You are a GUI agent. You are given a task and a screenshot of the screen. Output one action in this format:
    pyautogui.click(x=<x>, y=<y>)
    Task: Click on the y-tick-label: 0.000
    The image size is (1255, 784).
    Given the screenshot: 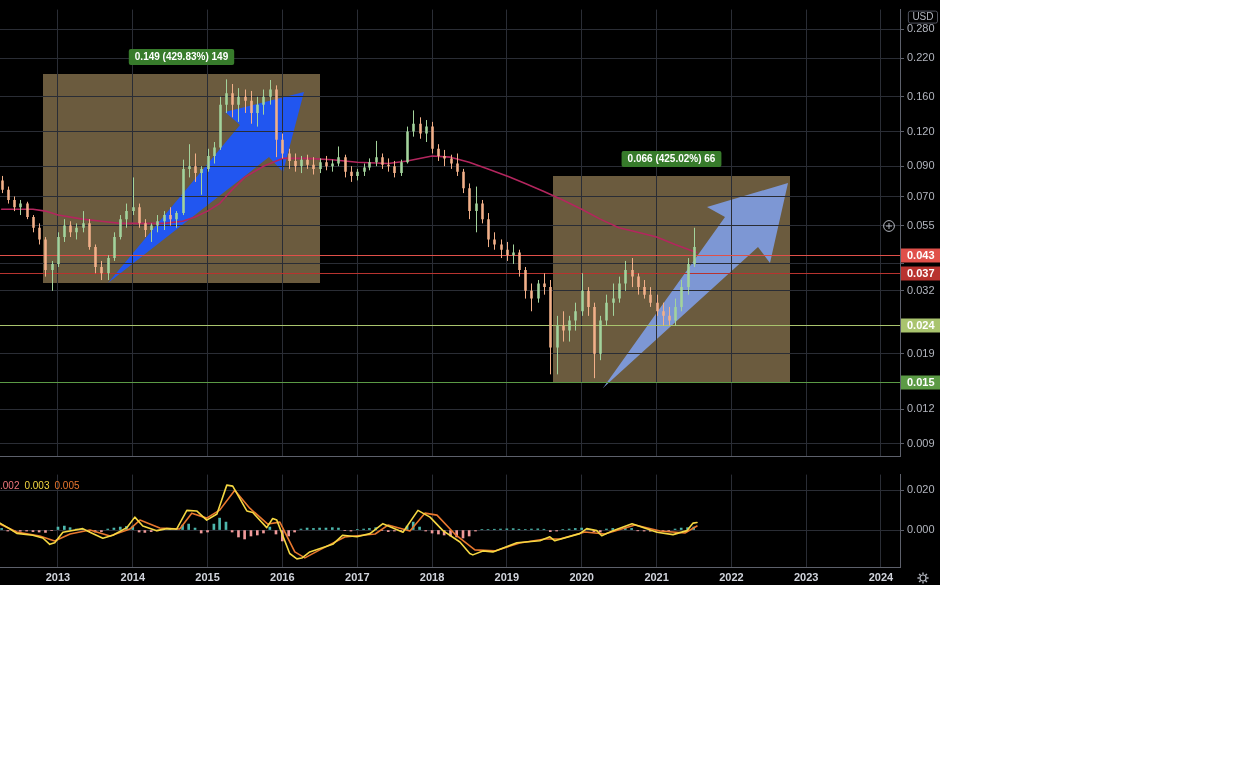 What is the action you would take?
    pyautogui.click(x=921, y=529)
    